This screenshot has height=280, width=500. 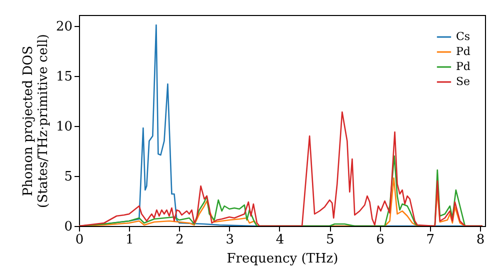 I want to click on y-axis-title: Phonon projected DOS (States/THz·primitive cell), so click(x=35, y=121).